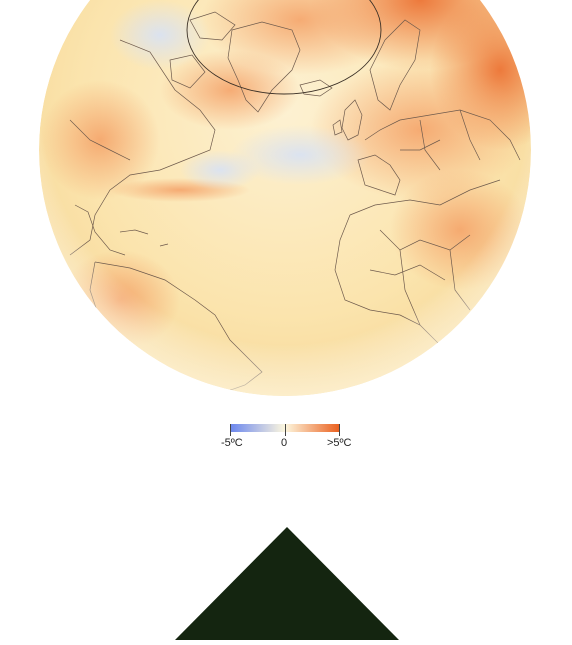  Describe the element at coordinates (339, 443) in the screenshot. I see `legend-max-label: >5ºC` at that location.